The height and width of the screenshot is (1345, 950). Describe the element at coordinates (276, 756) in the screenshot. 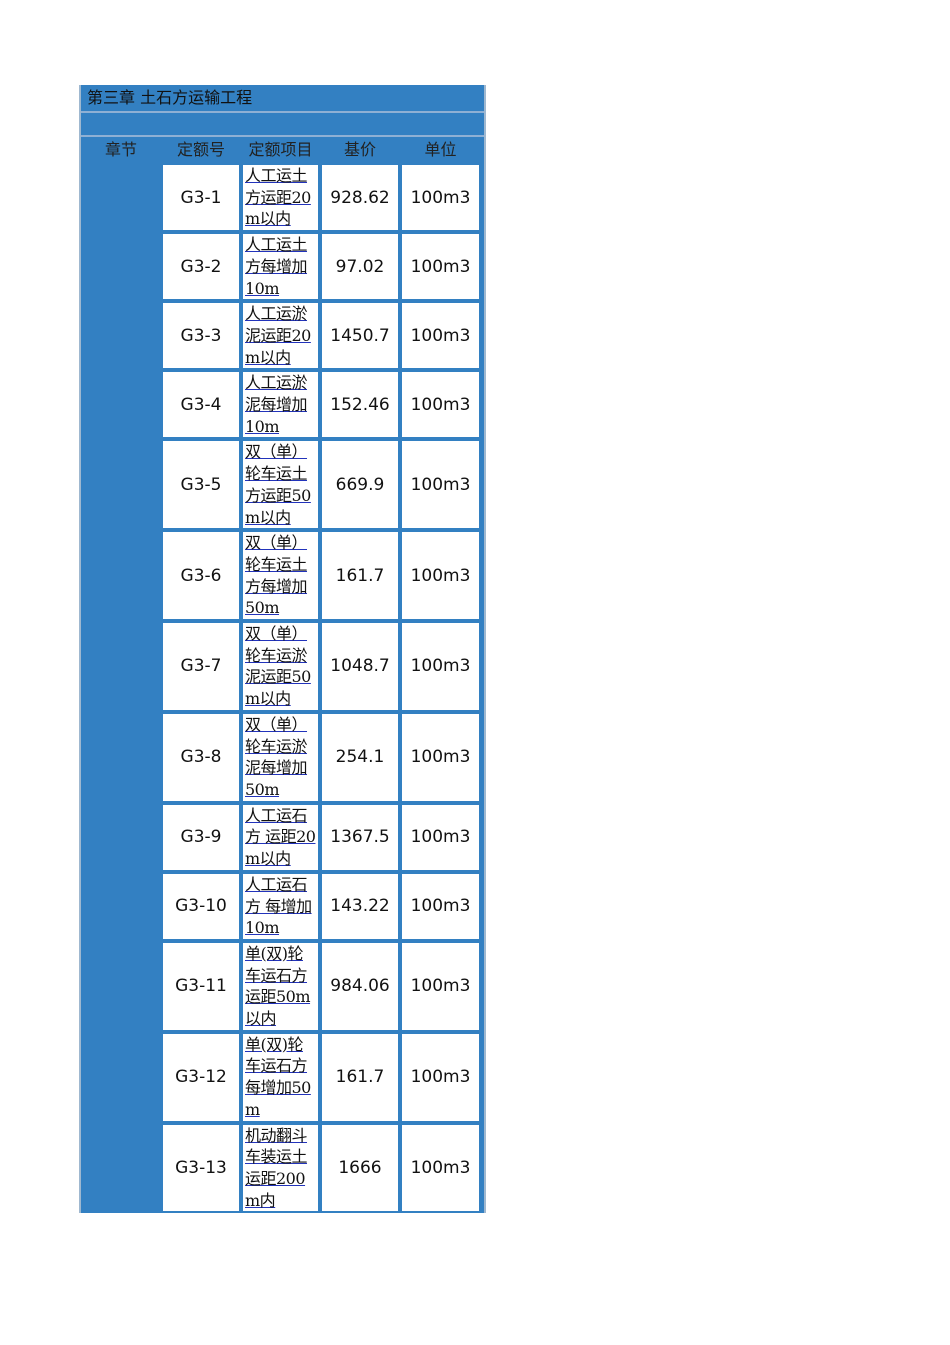

I see `item-link: 双（单）轮车运淤泥每增加50m` at that location.